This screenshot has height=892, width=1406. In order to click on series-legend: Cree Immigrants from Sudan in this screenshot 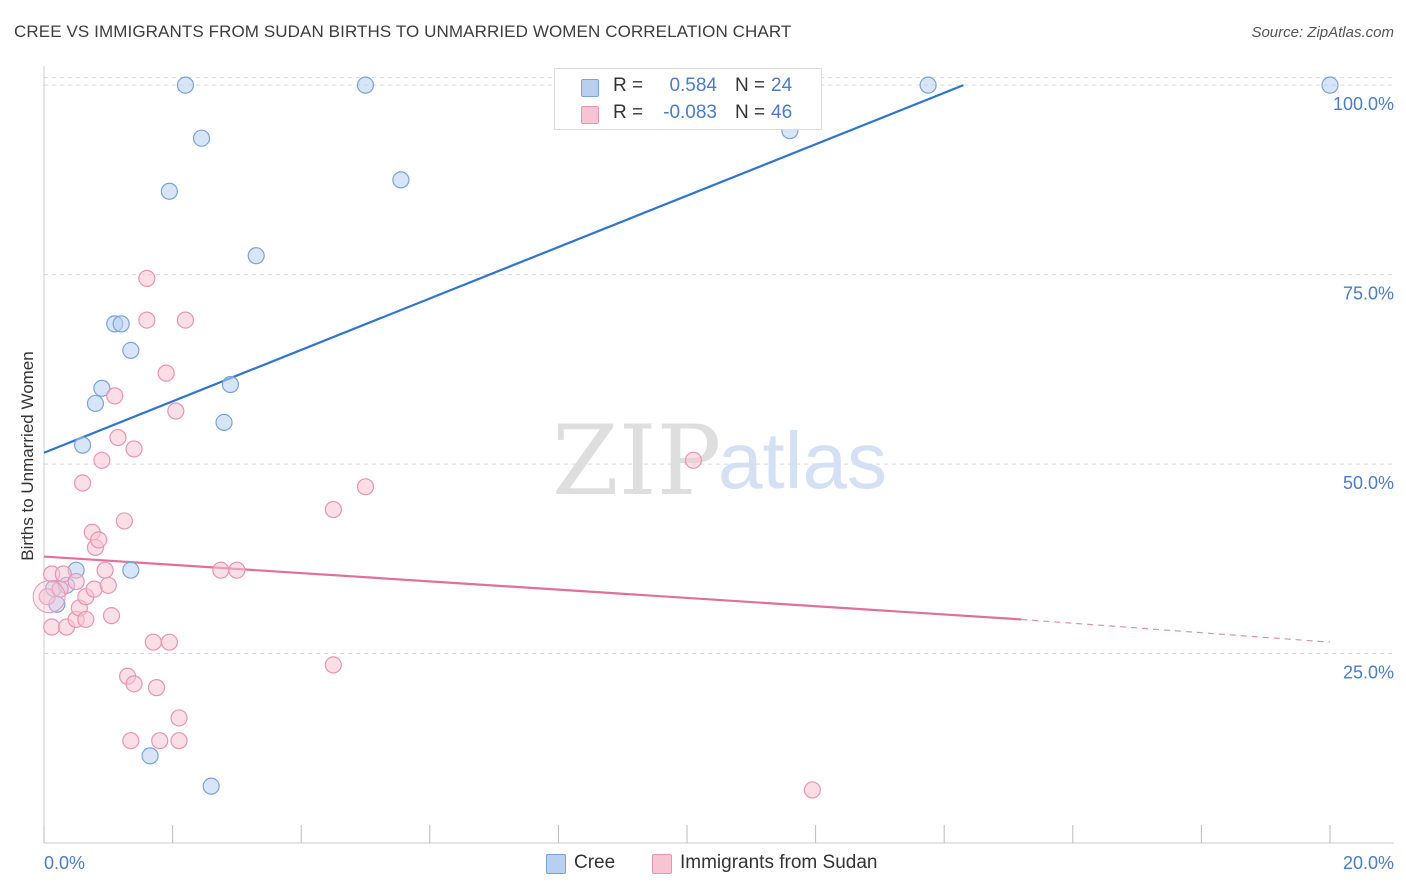, I will do `click(703, 865)`.